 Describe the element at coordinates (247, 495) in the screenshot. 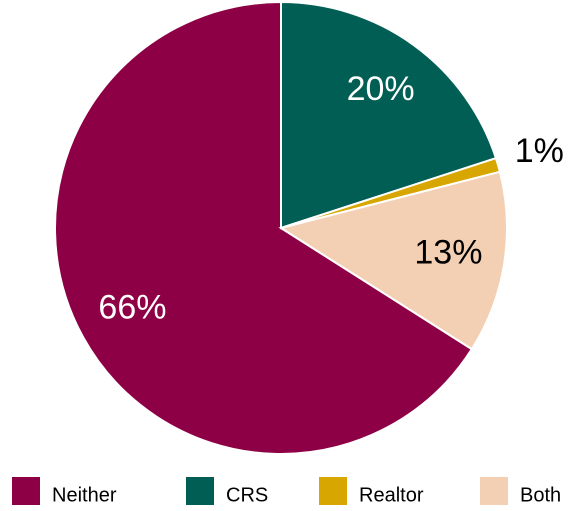

I see `legend-label: CRS` at that location.